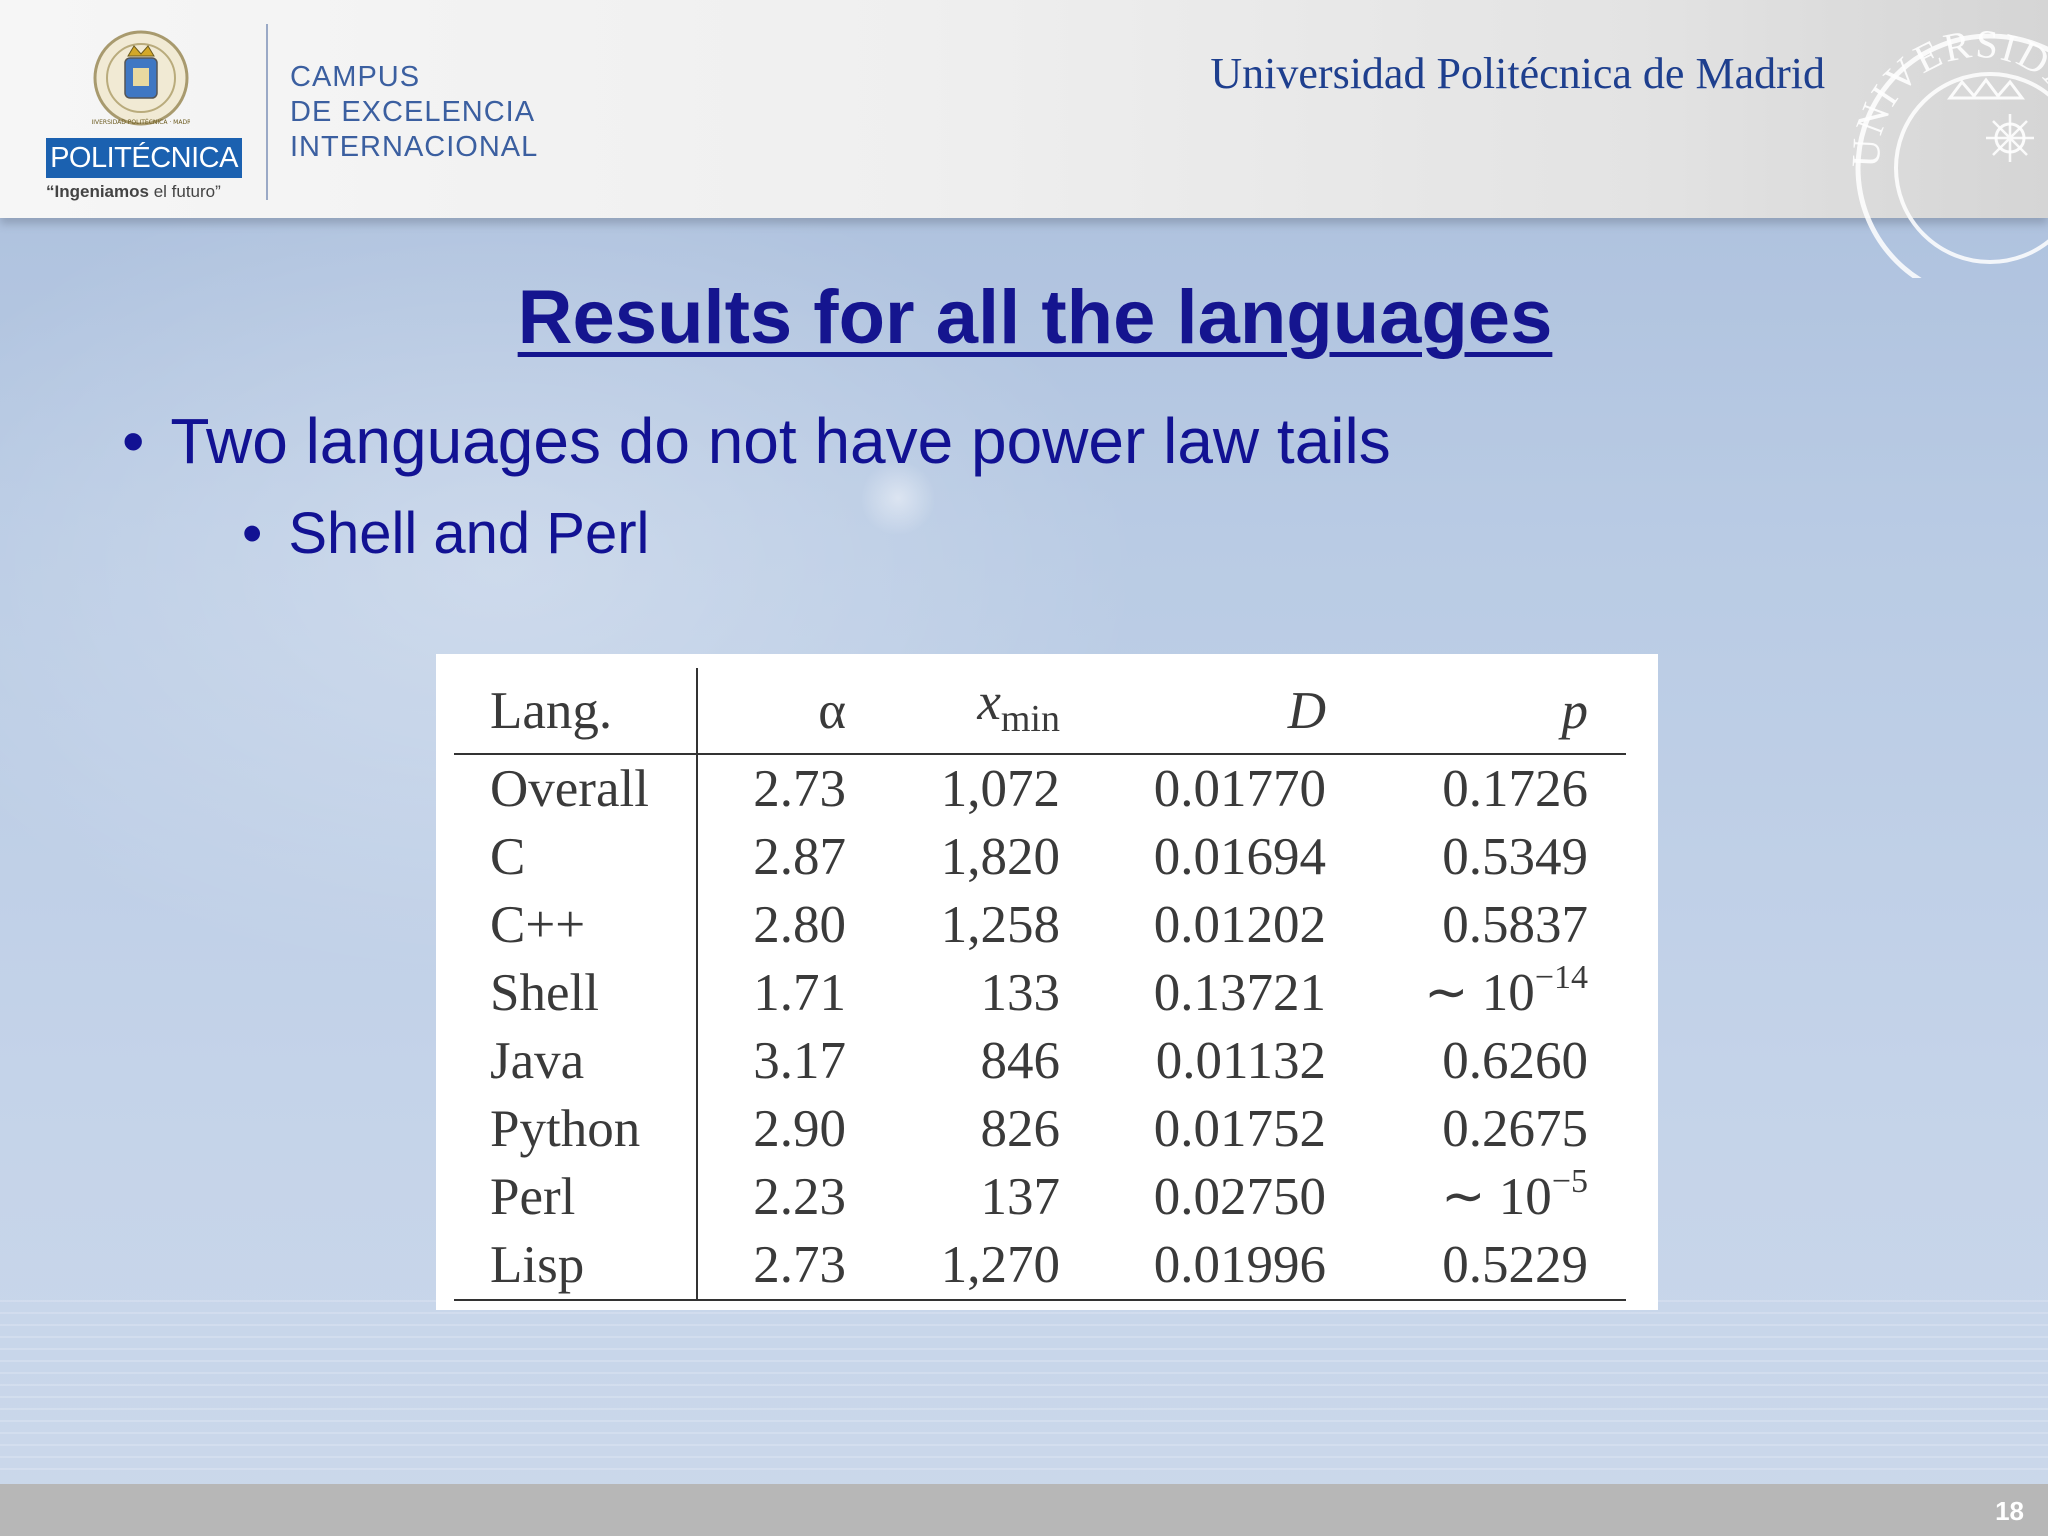  I want to click on page-number: 18, so click(2009, 1511).